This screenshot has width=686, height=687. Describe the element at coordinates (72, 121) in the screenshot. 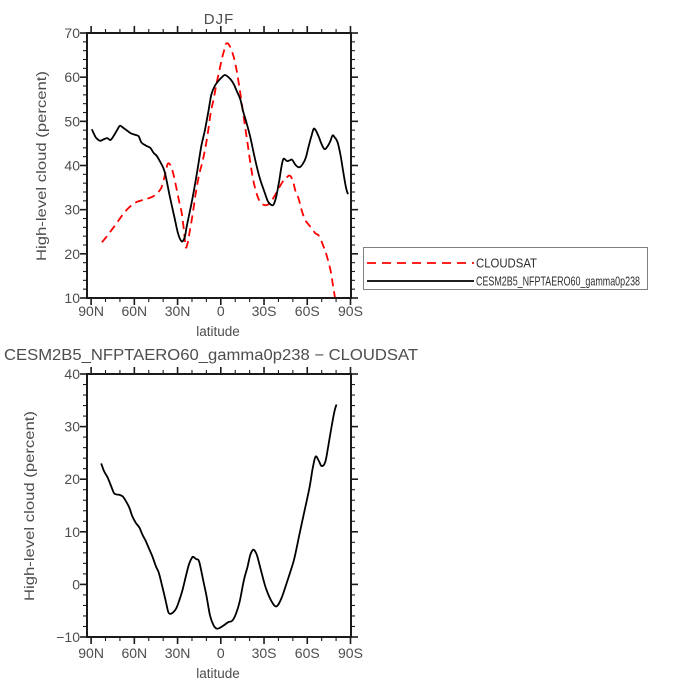

I see `y-tick-label: 50` at that location.